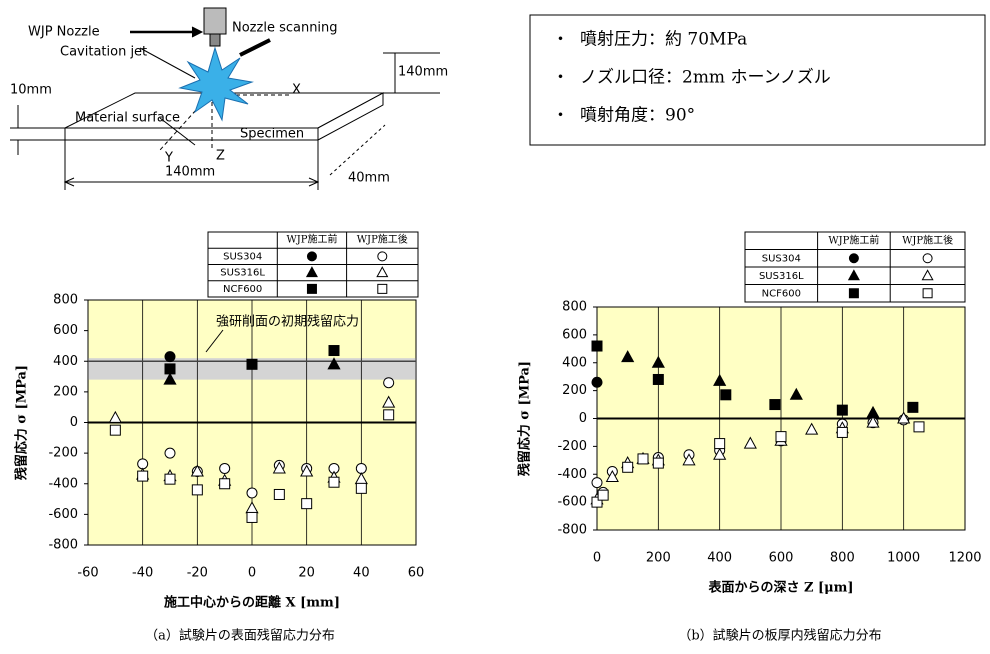  I want to click on y-tick-label: 600, so click(574, 334).